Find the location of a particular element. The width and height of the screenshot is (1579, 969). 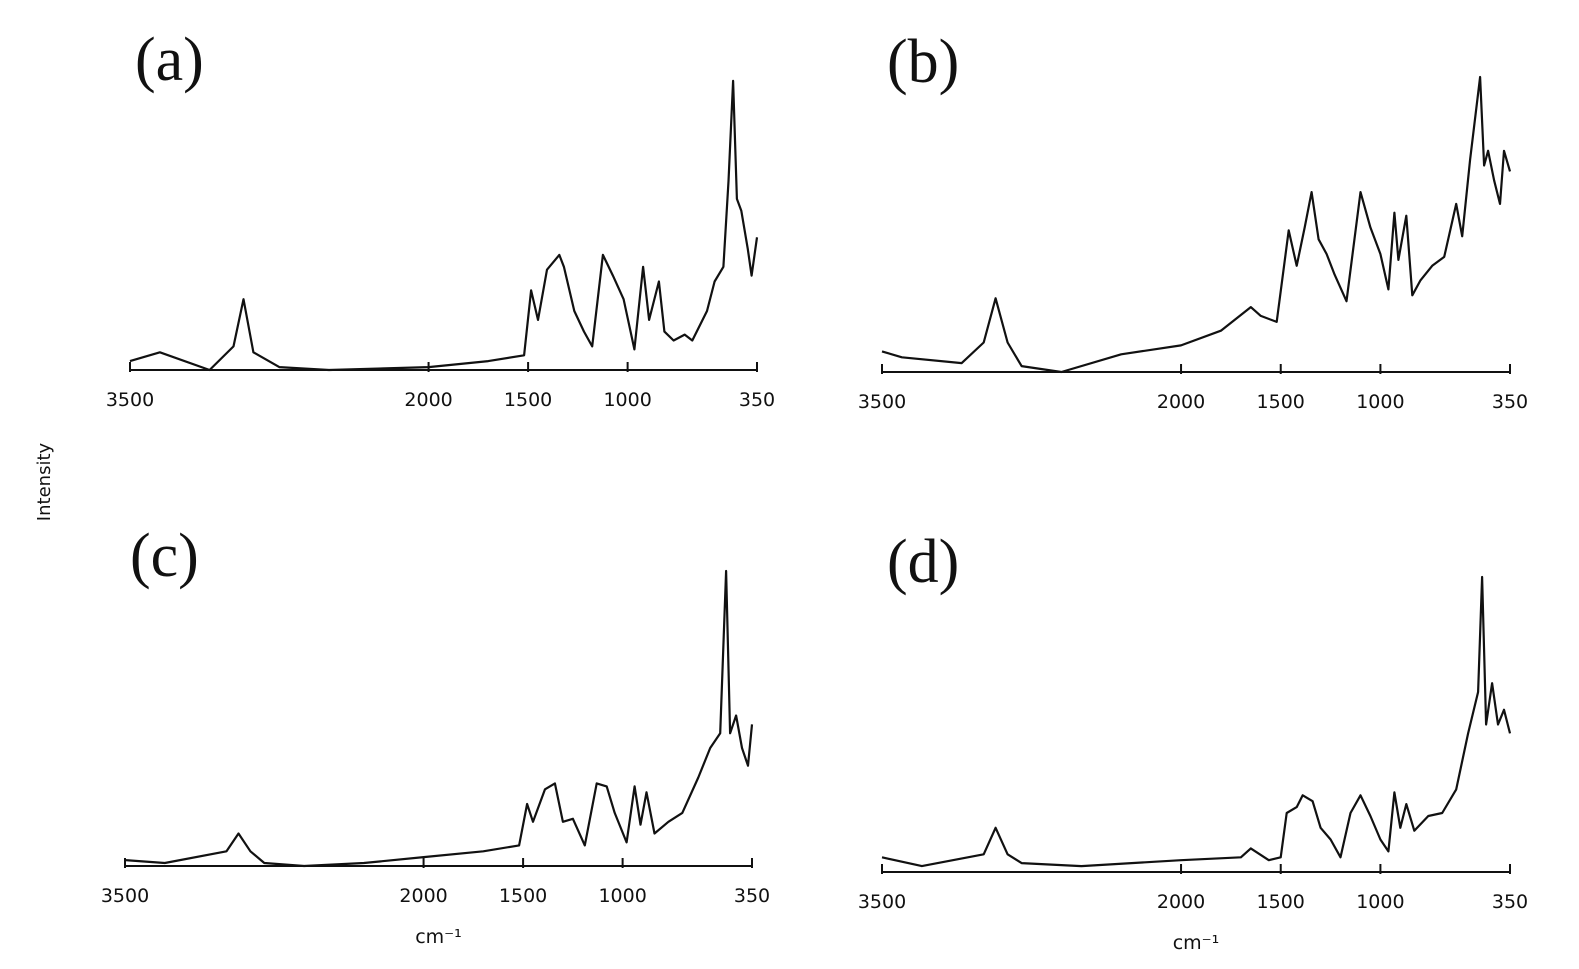

panel-label: (c) is located at coordinates (164, 556).